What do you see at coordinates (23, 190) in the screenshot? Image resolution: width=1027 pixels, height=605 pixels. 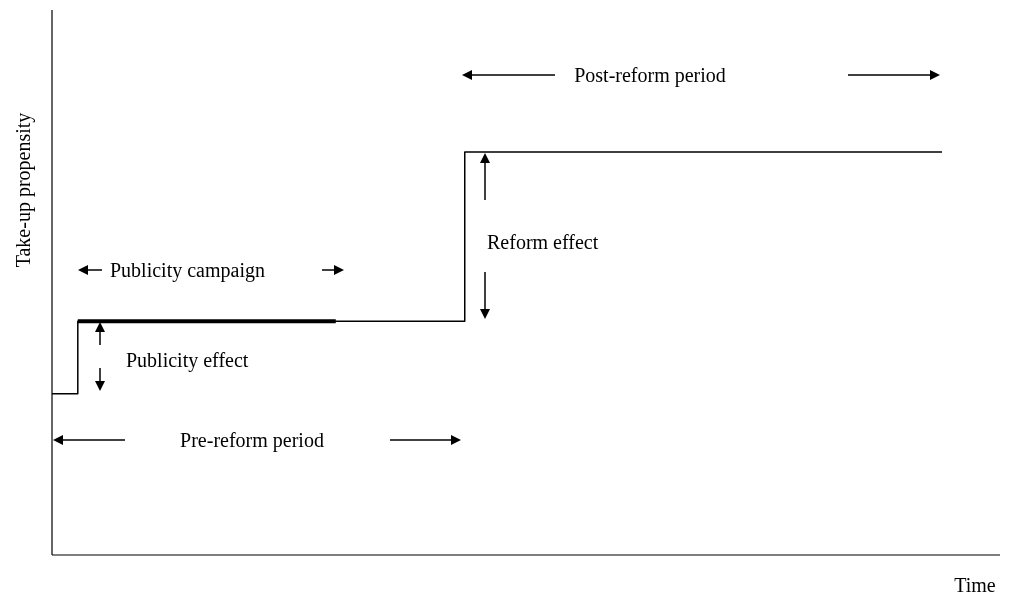 I see `y-axis-title: Take-up propensity` at bounding box center [23, 190].